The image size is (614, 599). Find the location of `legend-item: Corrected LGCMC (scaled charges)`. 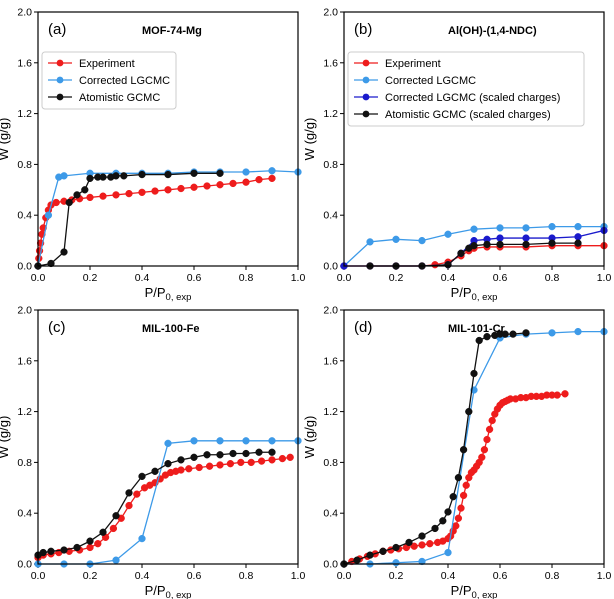

legend-item: Corrected LGCMC (scaled charges) is located at coordinates (457, 98).